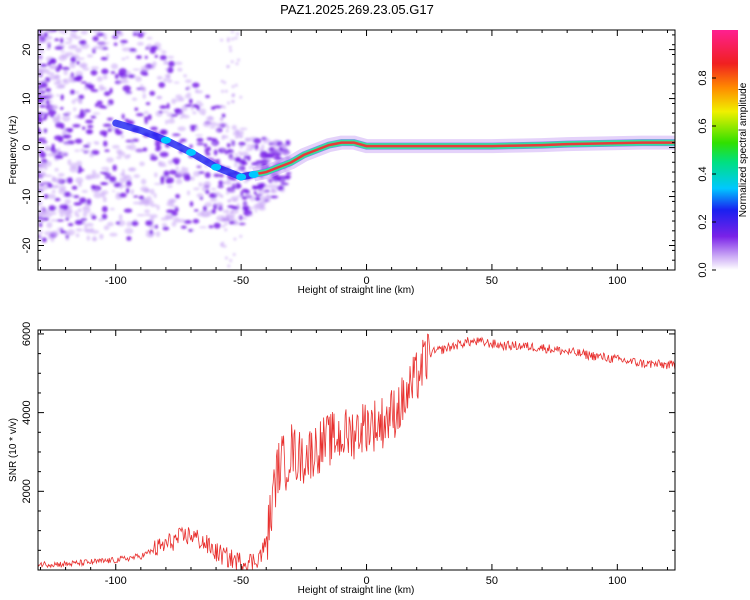 The height and width of the screenshot is (600, 750). What do you see at coordinates (725, 150) in the screenshot?
I see `colorbar-gradient` at bounding box center [725, 150].